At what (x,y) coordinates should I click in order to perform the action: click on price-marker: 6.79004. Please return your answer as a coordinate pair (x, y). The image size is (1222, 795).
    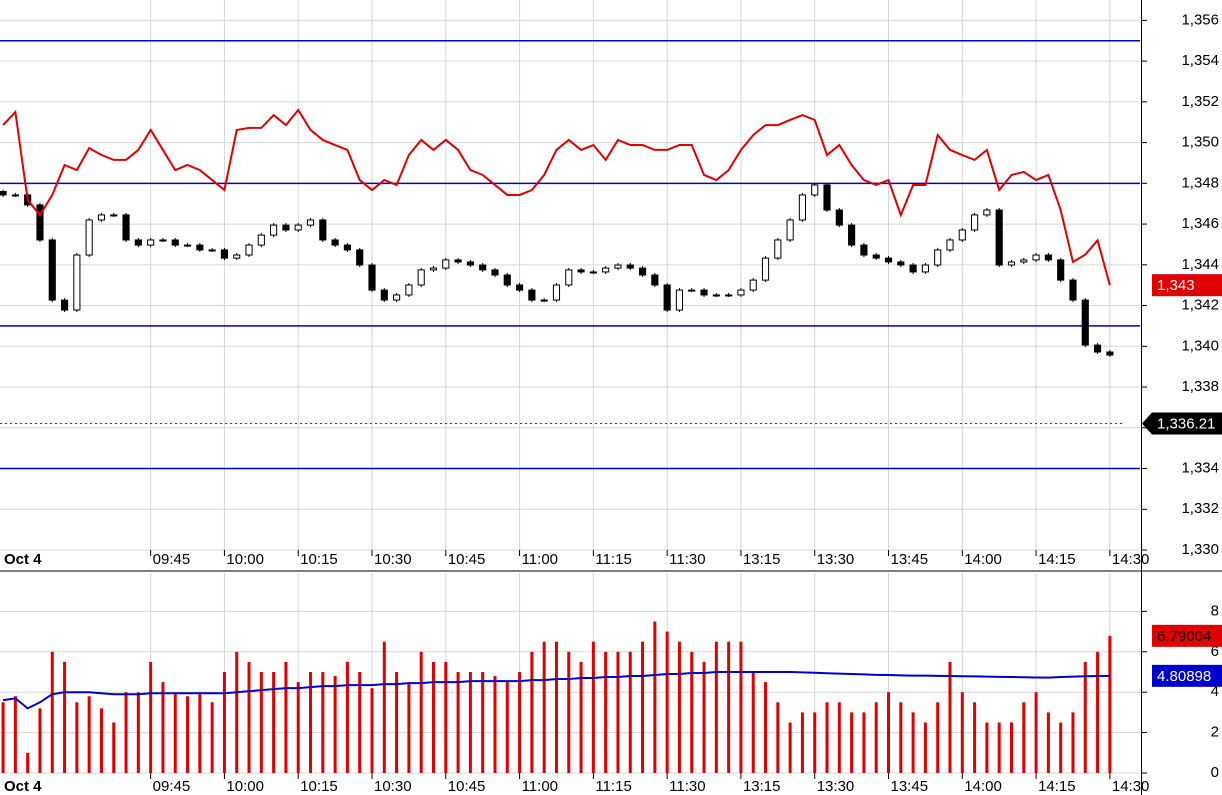
    Looking at the image, I should click on (1187, 635).